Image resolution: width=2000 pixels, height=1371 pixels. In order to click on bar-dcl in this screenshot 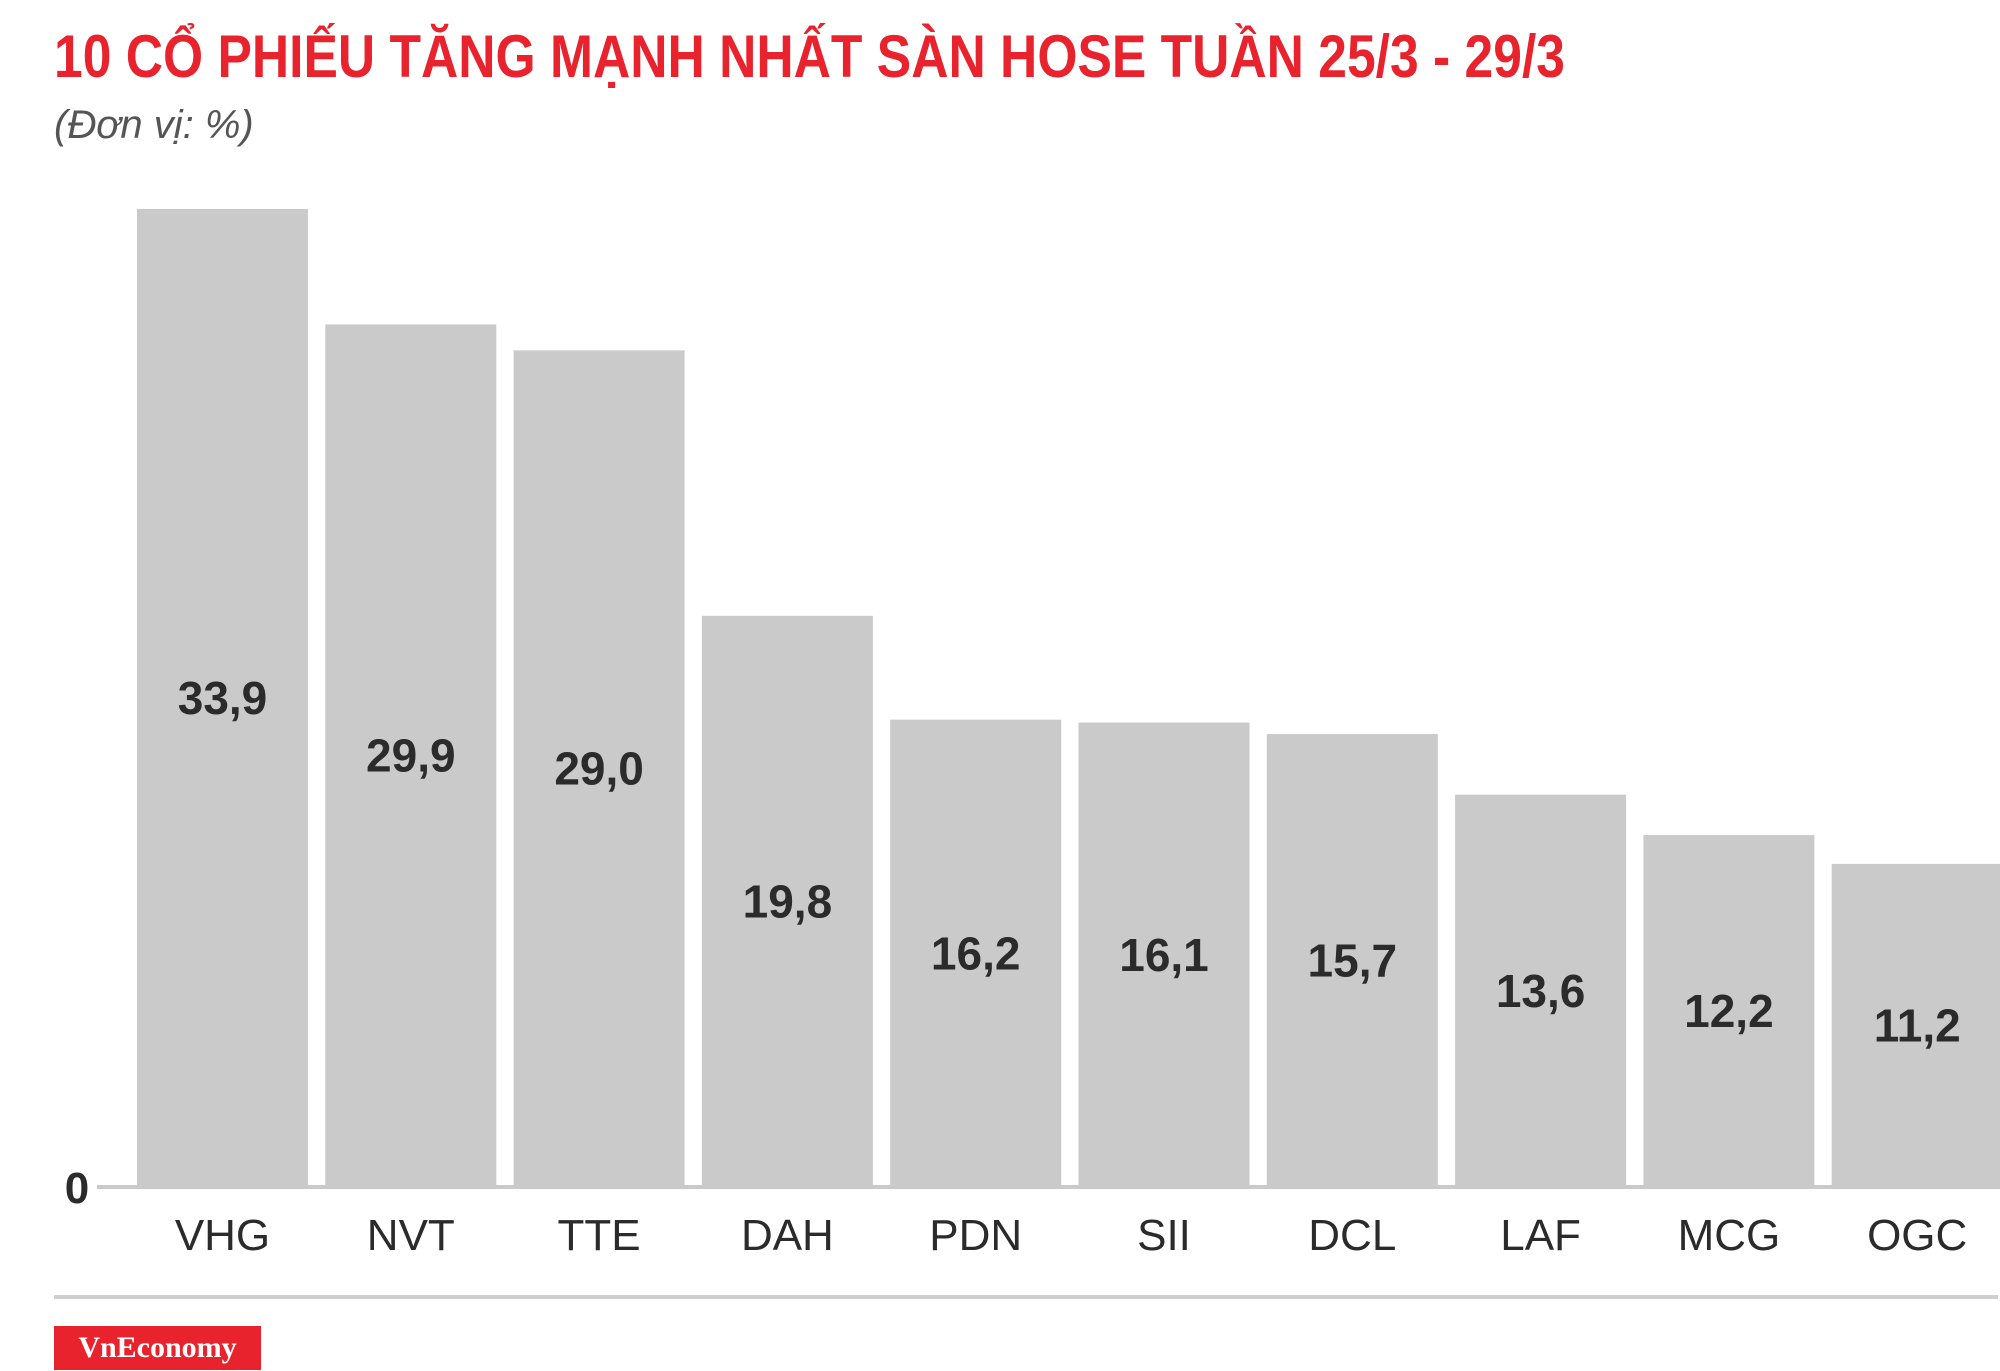, I will do `click(1352, 960)`.